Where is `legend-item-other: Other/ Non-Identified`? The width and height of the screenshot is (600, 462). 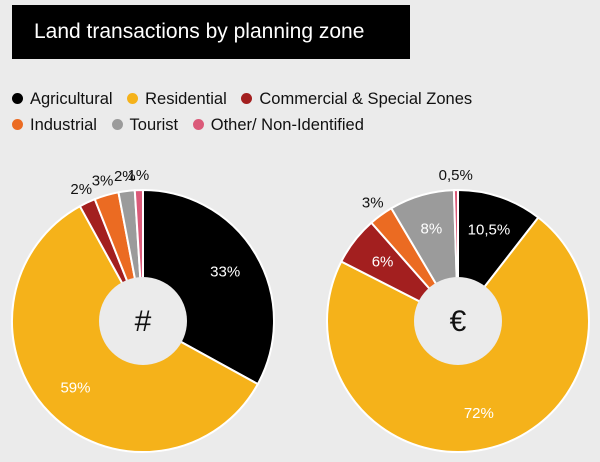 legend-item-other: Other/ Non-Identified is located at coordinates (278, 125).